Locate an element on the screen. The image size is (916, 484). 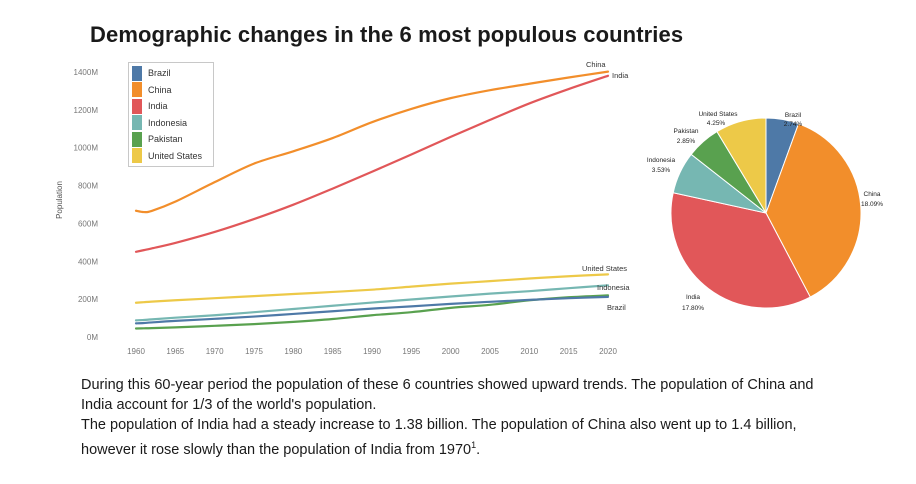
x-tick-label: 2005 is located at coordinates (490, 351).